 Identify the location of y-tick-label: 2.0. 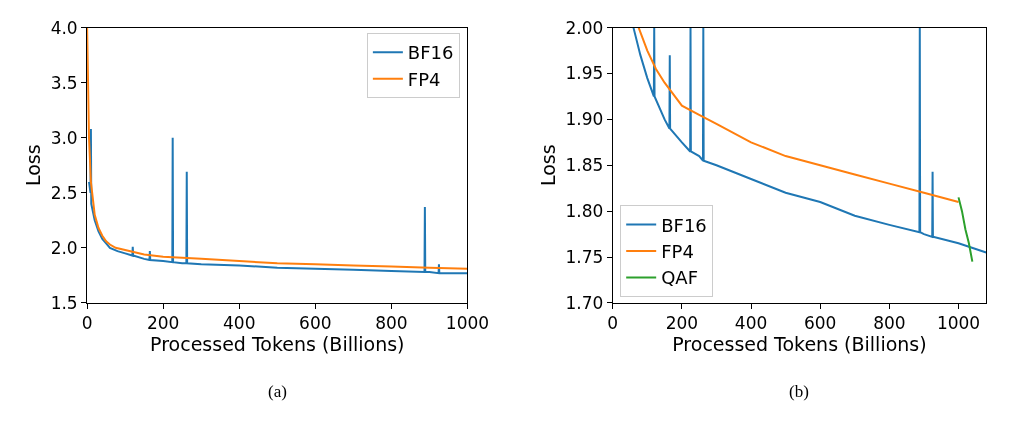
(64, 247).